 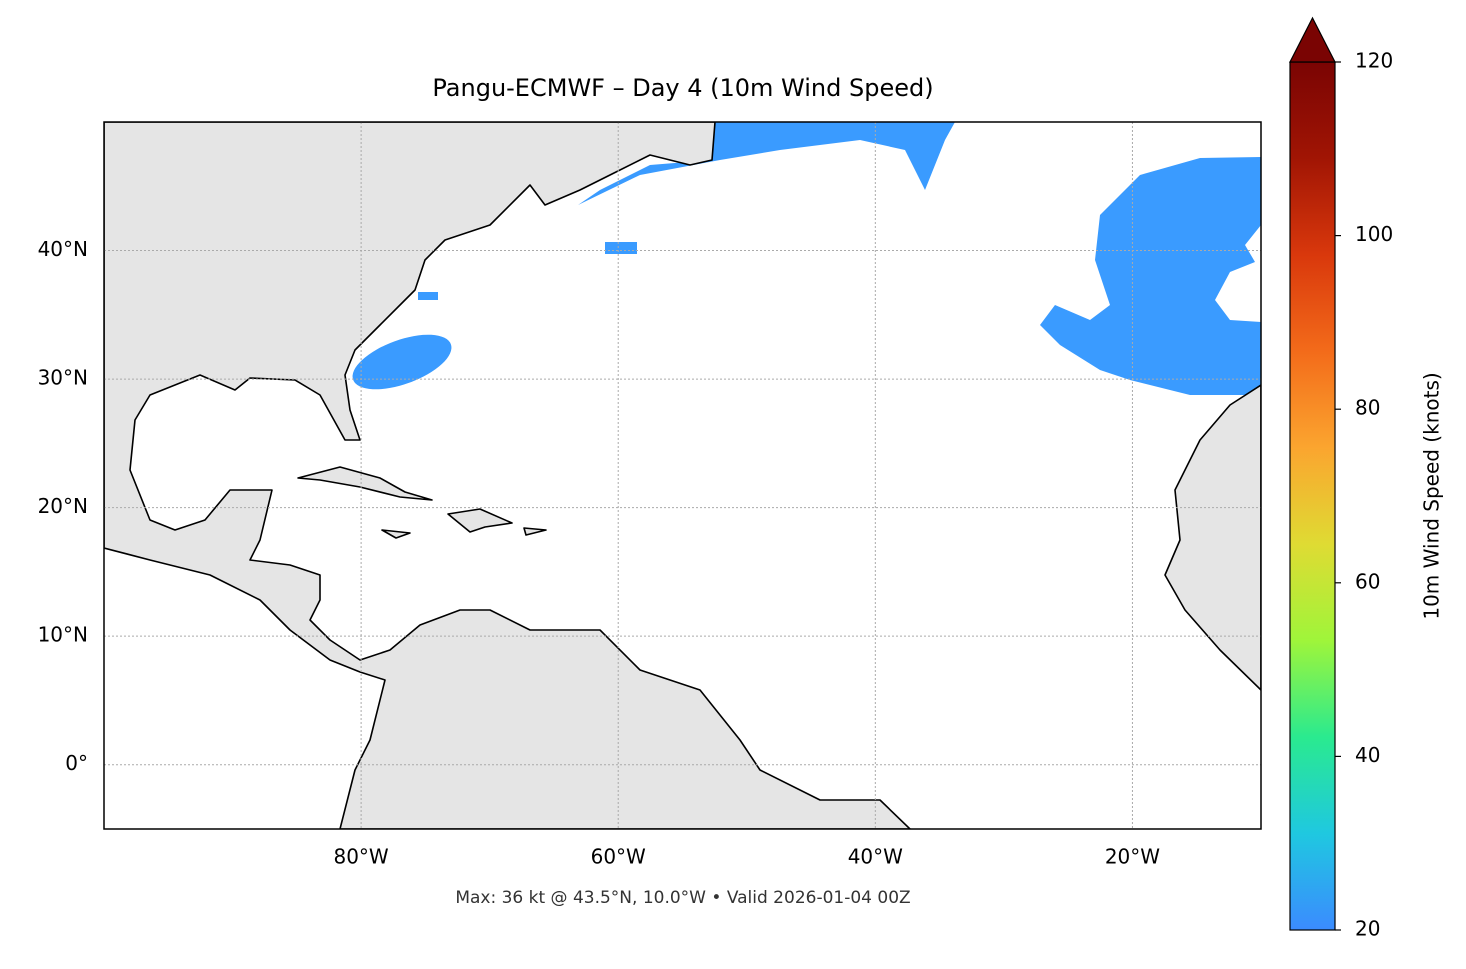 I want to click on cuba, so click(x=365, y=483).